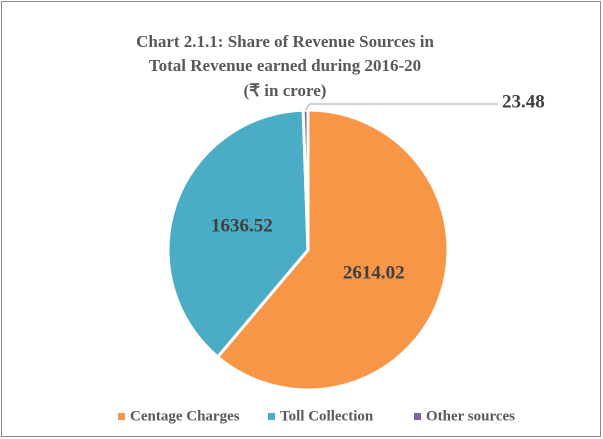 The height and width of the screenshot is (439, 603). What do you see at coordinates (242, 225) in the screenshot?
I see `data-label: 1636.52` at bounding box center [242, 225].